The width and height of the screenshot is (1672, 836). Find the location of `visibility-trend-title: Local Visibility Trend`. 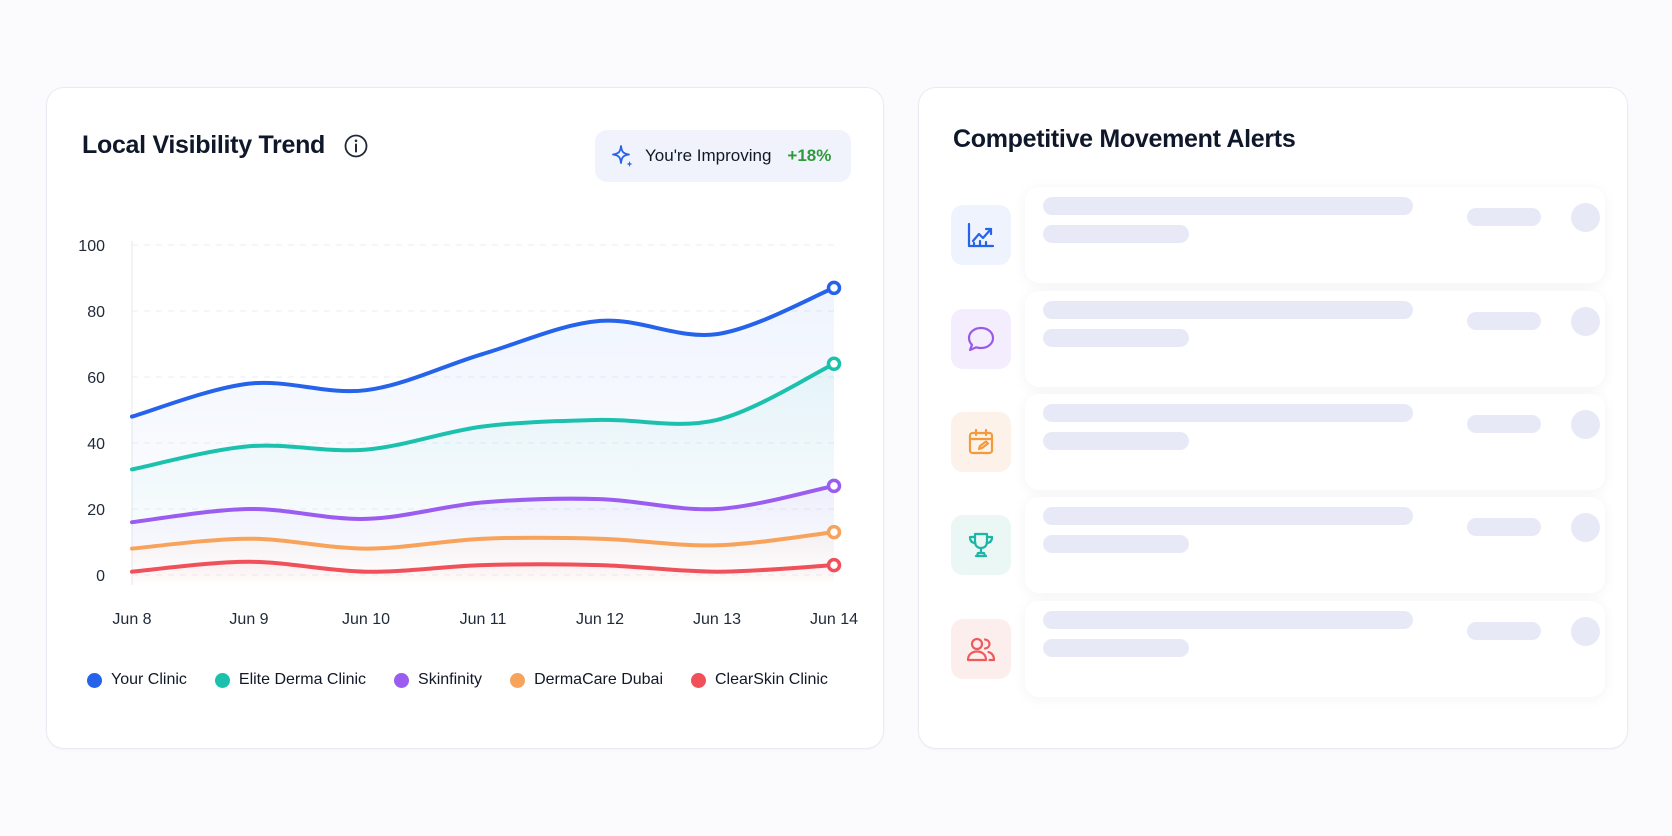

visibility-trend-title: Local Visibility Trend is located at coordinates (204, 145).